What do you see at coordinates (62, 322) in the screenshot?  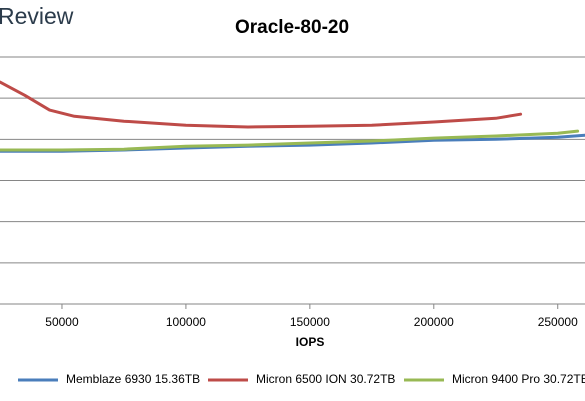 I see `x-tick-label: 50000` at bounding box center [62, 322].